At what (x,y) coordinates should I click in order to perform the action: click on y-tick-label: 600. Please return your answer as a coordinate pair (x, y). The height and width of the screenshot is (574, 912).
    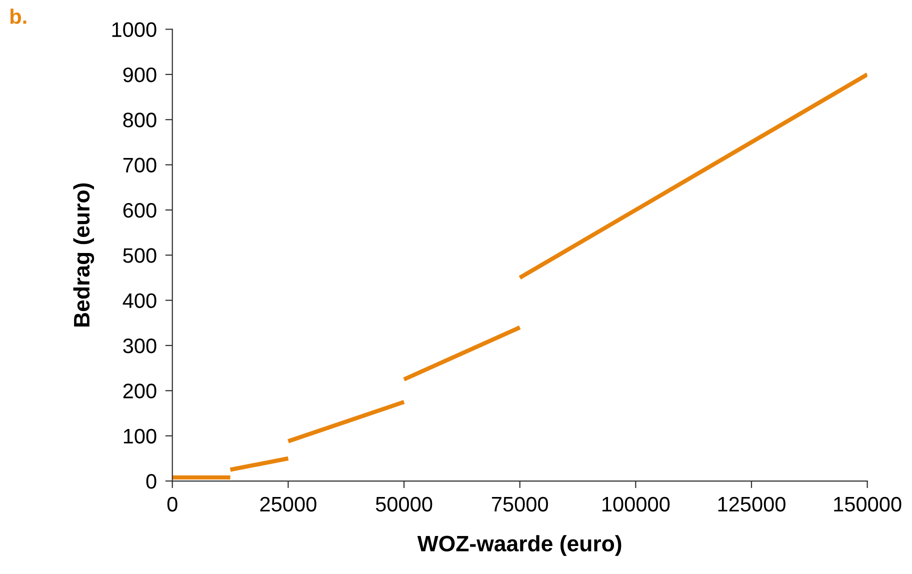
    Looking at the image, I should click on (139, 210).